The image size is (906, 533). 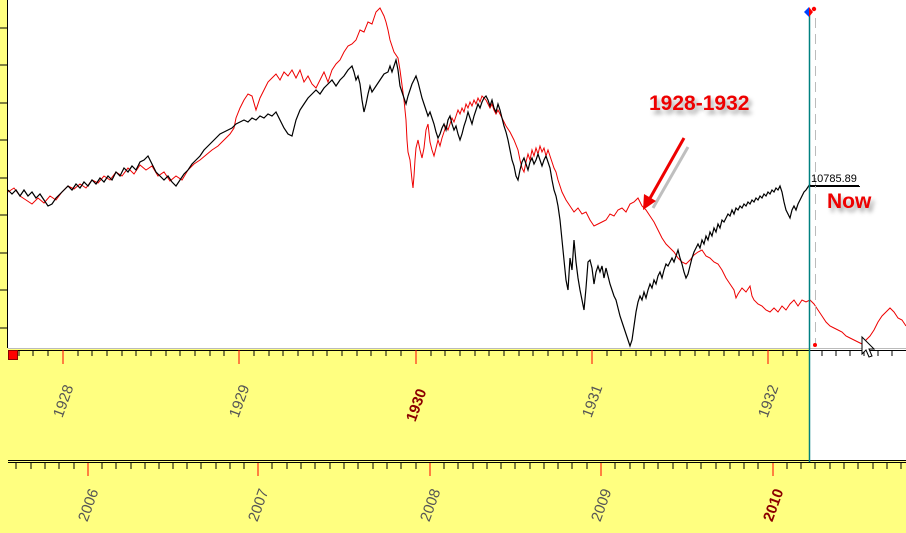 I want to click on top-axis-major-ticks, so click(x=415, y=357).